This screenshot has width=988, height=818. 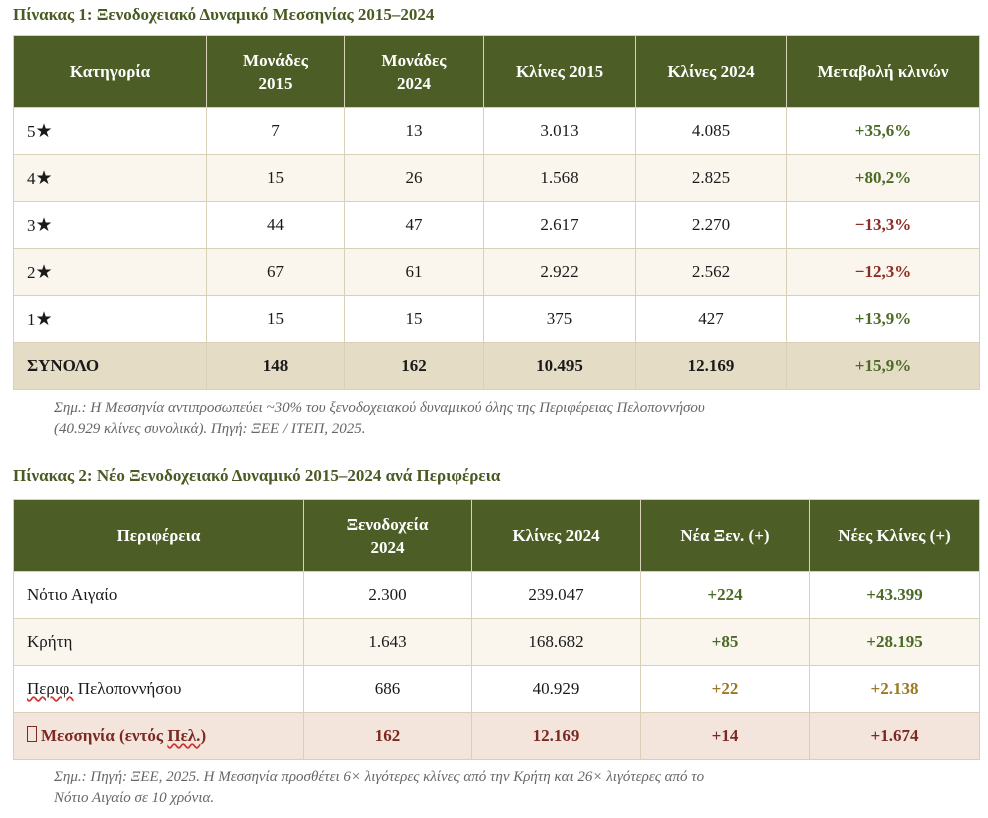 What do you see at coordinates (894, 535) in the screenshot?
I see `header-new-beds: Νέες Κλίνες (+)` at bounding box center [894, 535].